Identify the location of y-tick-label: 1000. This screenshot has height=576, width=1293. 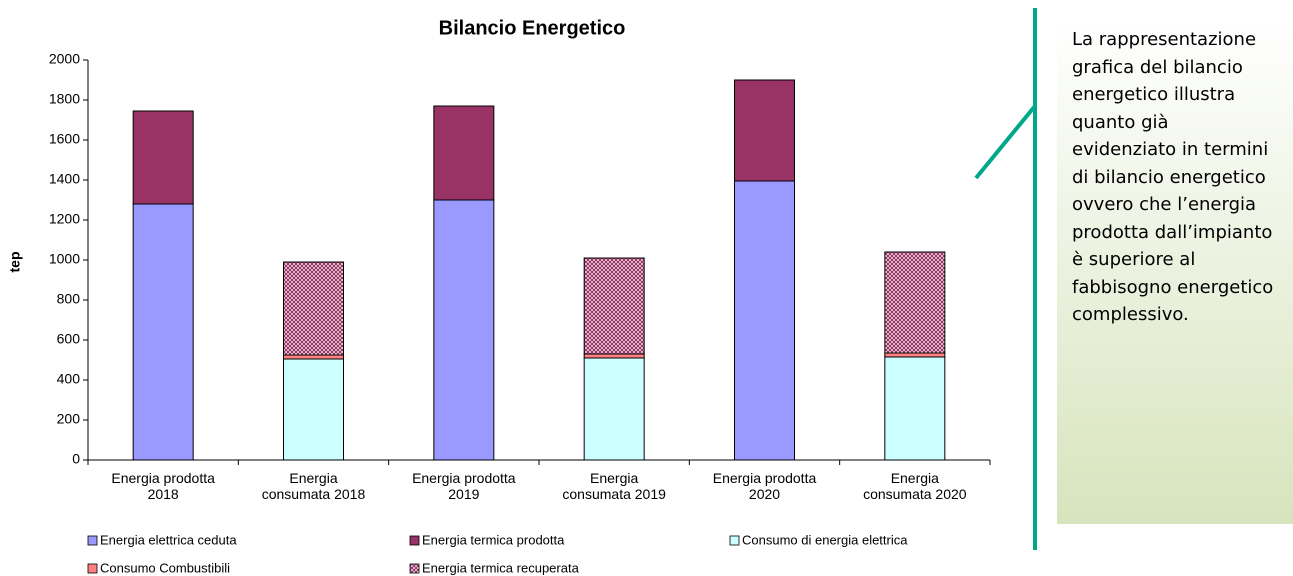
(64, 259).